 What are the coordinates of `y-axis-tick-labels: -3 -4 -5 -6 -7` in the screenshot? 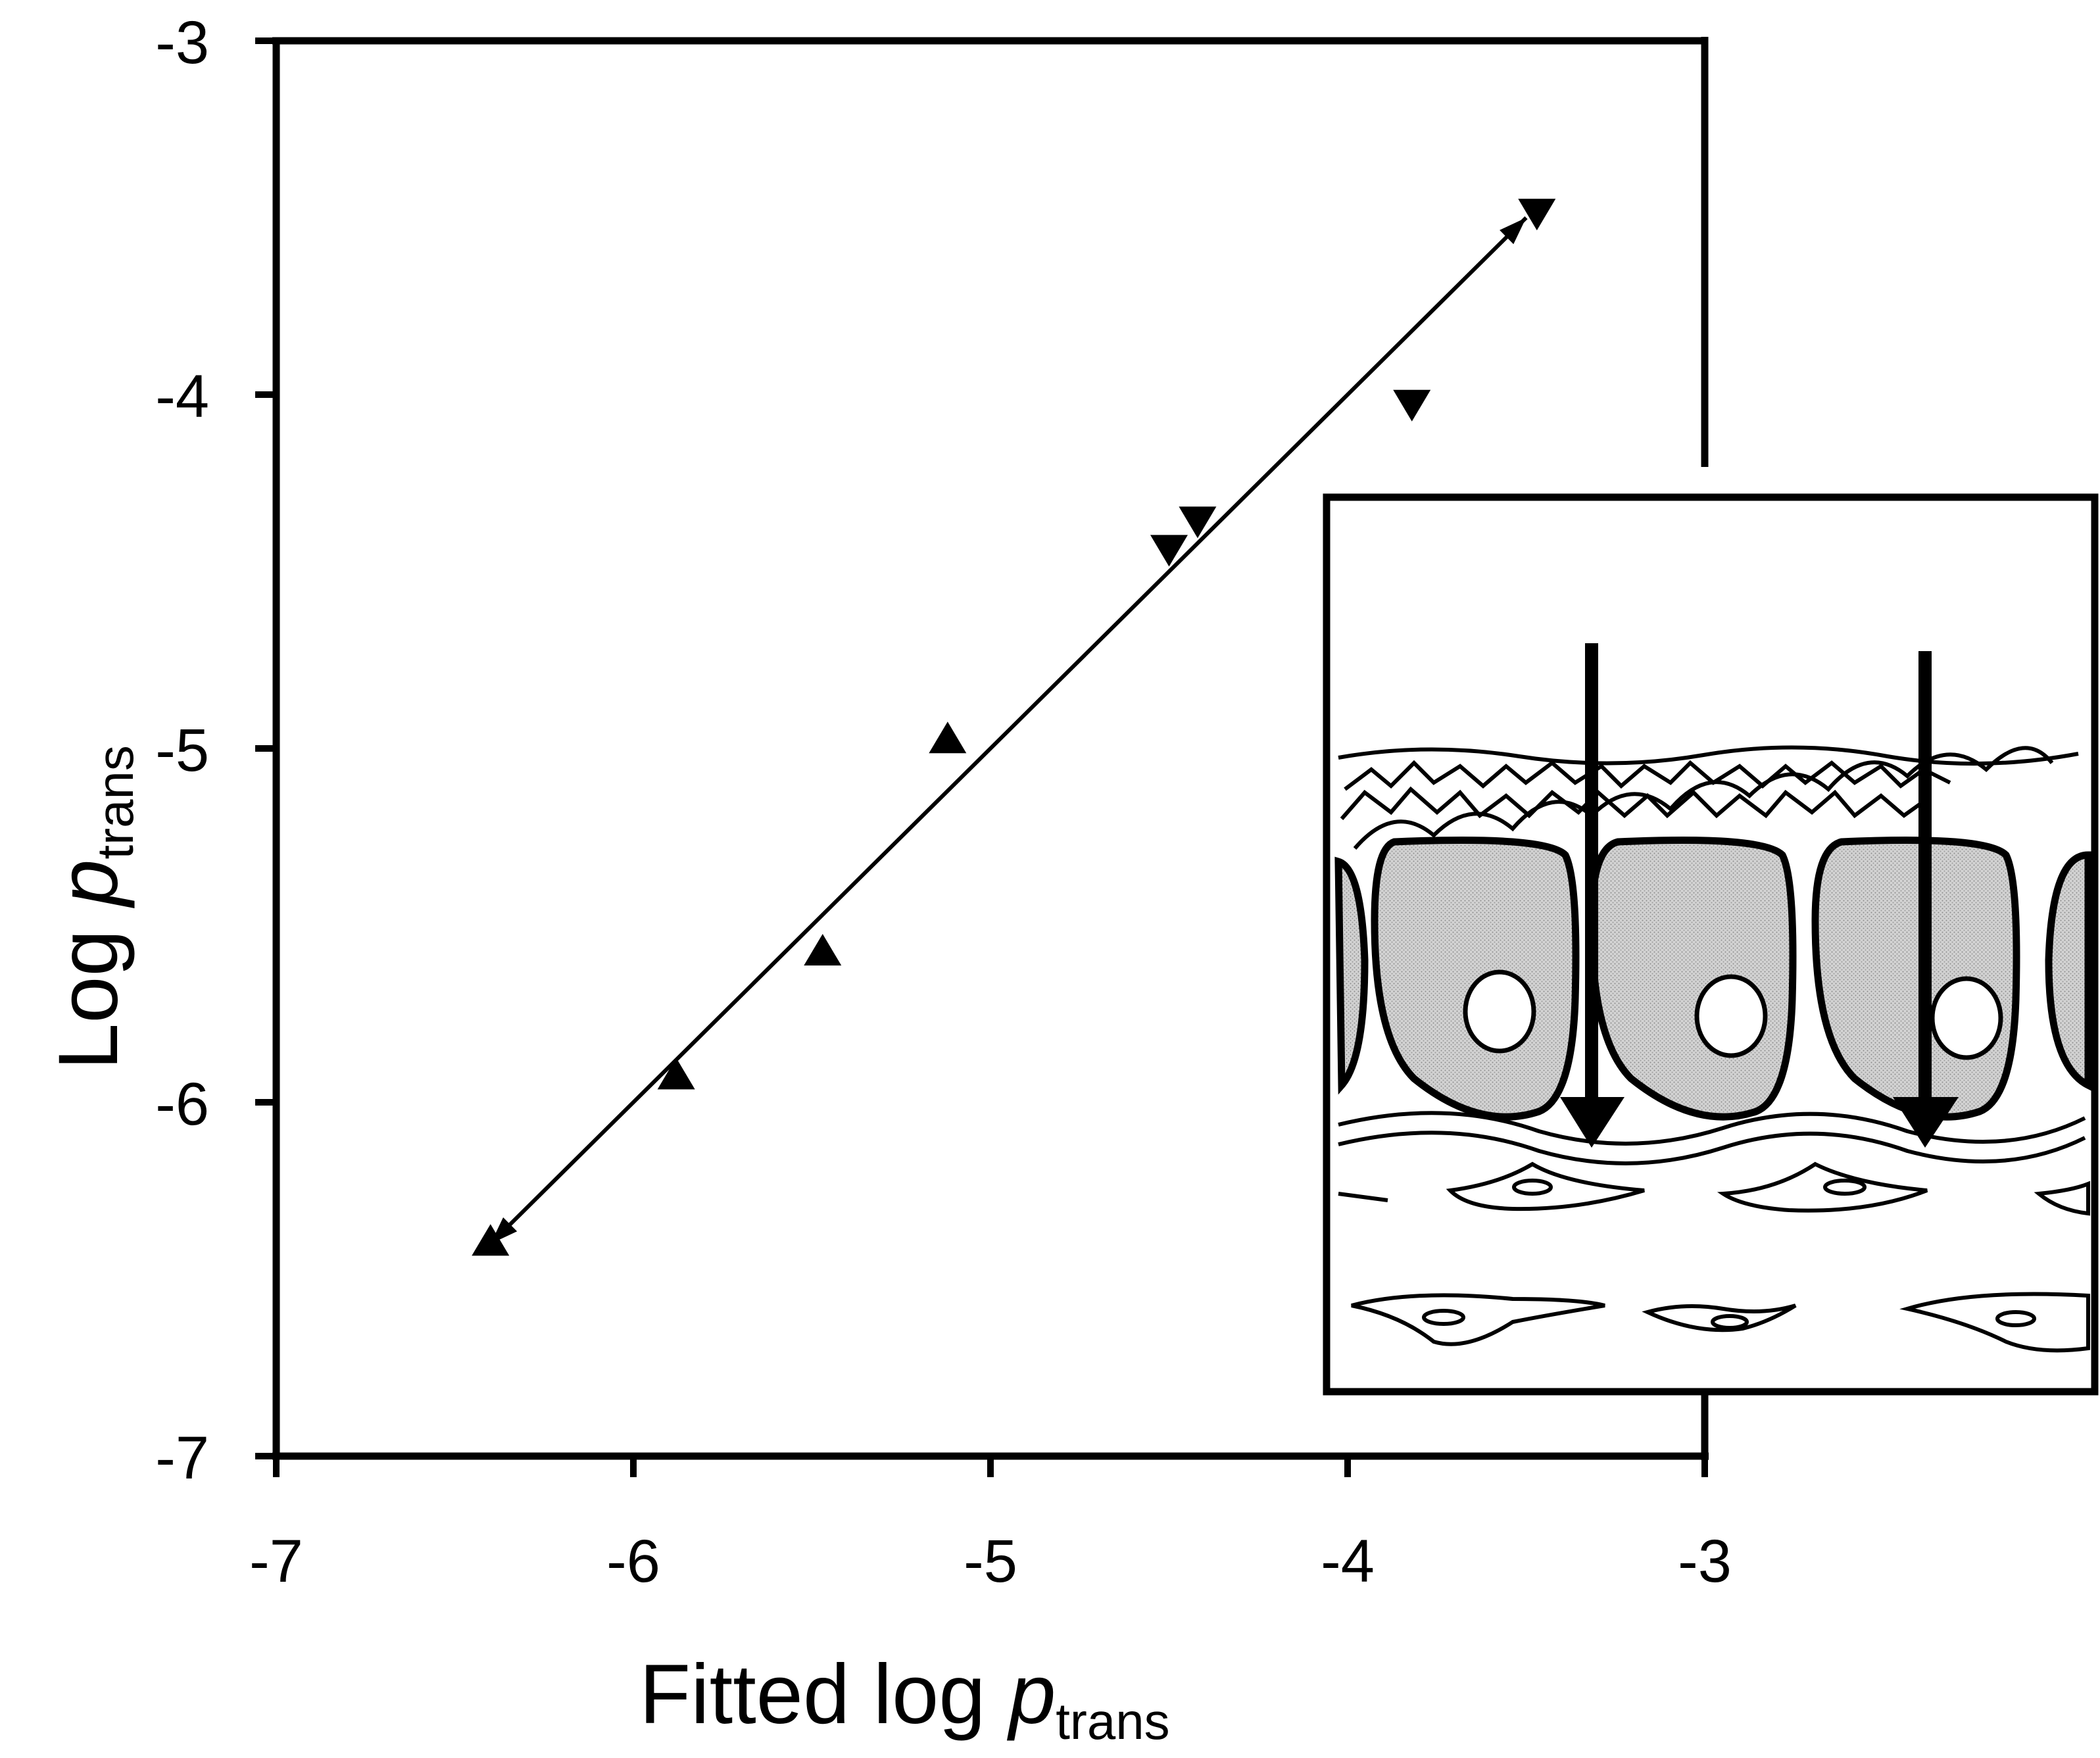 It's located at (182, 751).